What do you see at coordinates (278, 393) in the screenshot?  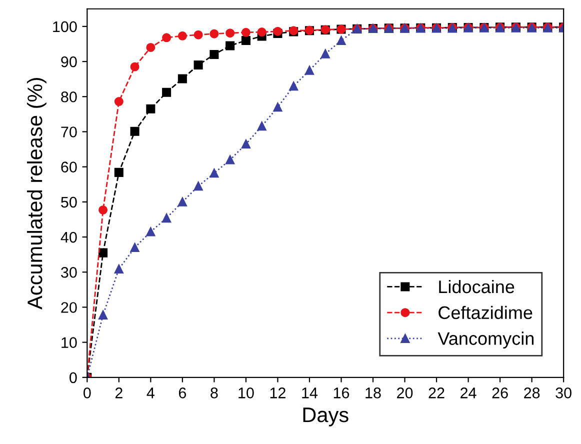 I see `x-tick-label: 12` at bounding box center [278, 393].